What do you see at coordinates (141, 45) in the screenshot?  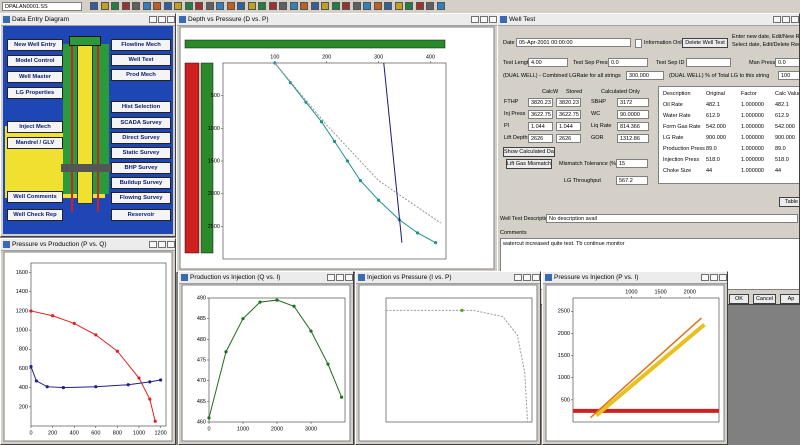 I see `data-entry-button: Flowline Mech` at bounding box center [141, 45].